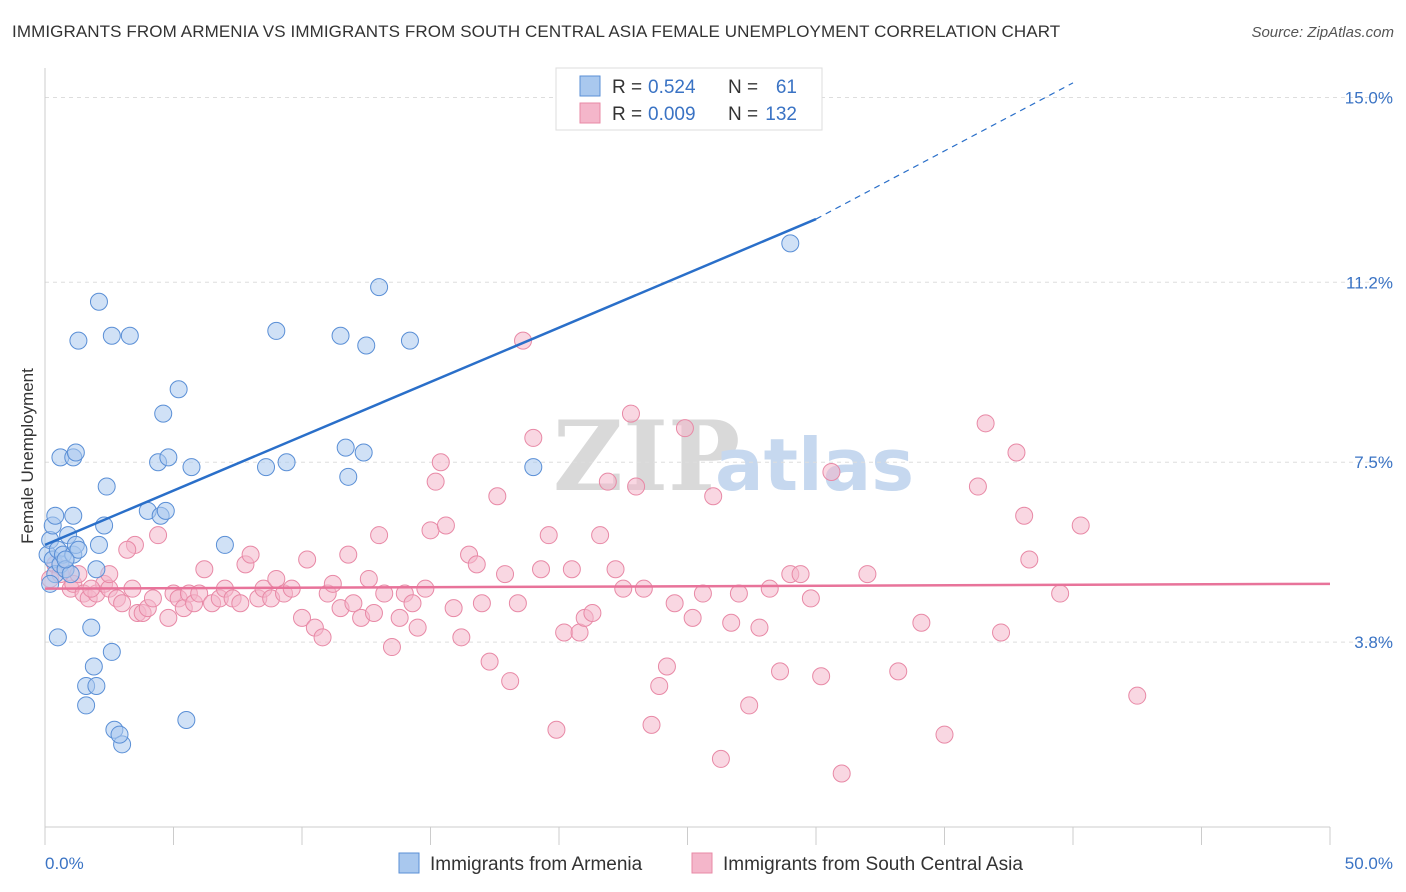 Image resolution: width=1406 pixels, height=892 pixels. What do you see at coordinates (627, 114) in the screenshot?
I see `legend-r-label: R =` at bounding box center [627, 114].